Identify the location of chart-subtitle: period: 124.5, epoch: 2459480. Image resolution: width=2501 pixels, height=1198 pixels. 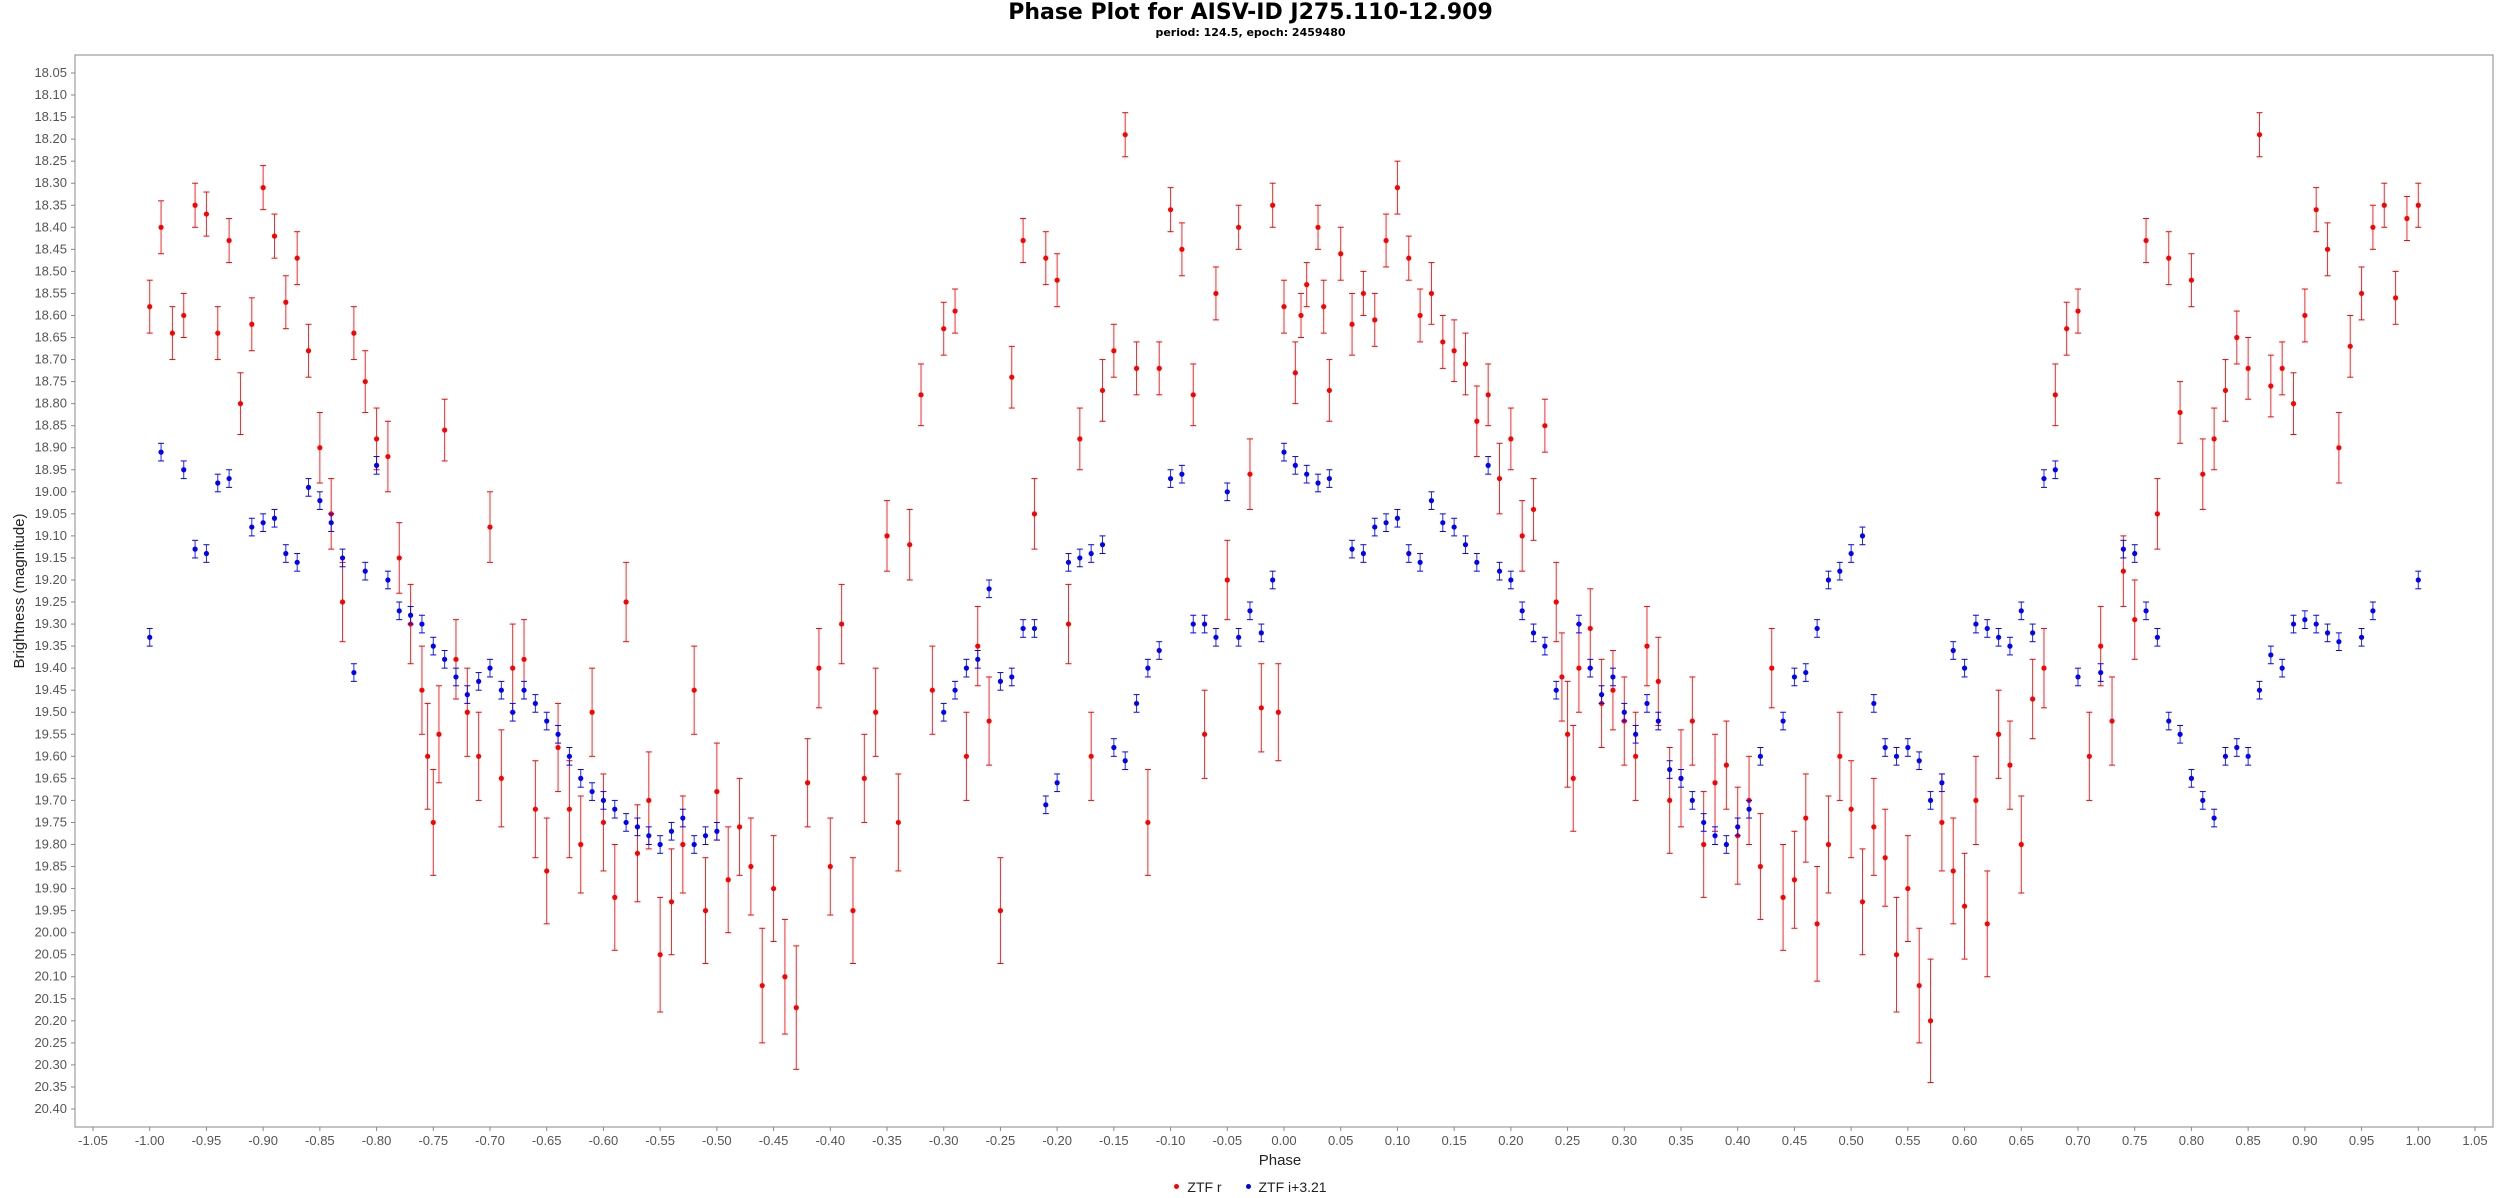
(1250, 32).